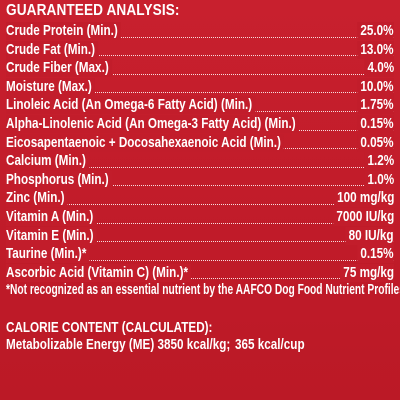  Describe the element at coordinates (375, 142) in the screenshot. I see `nutrient-value: 0.05%` at that location.